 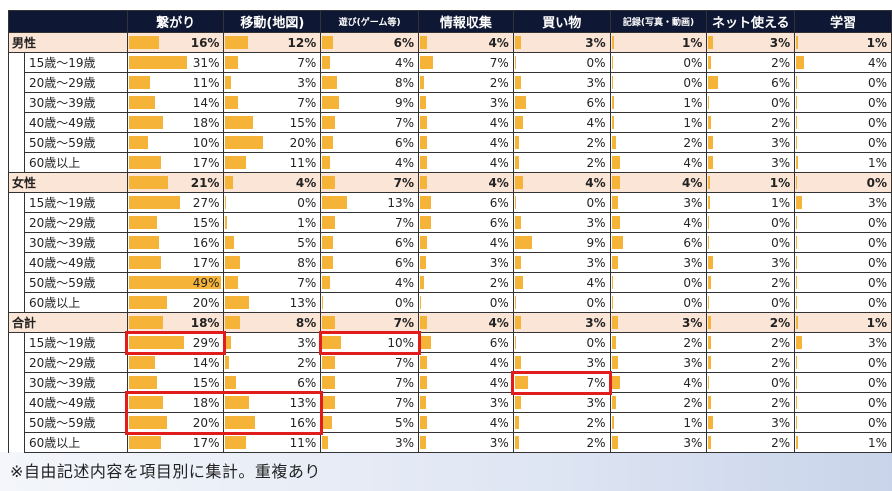 I want to click on value-text: 14%, so click(x=206, y=102).